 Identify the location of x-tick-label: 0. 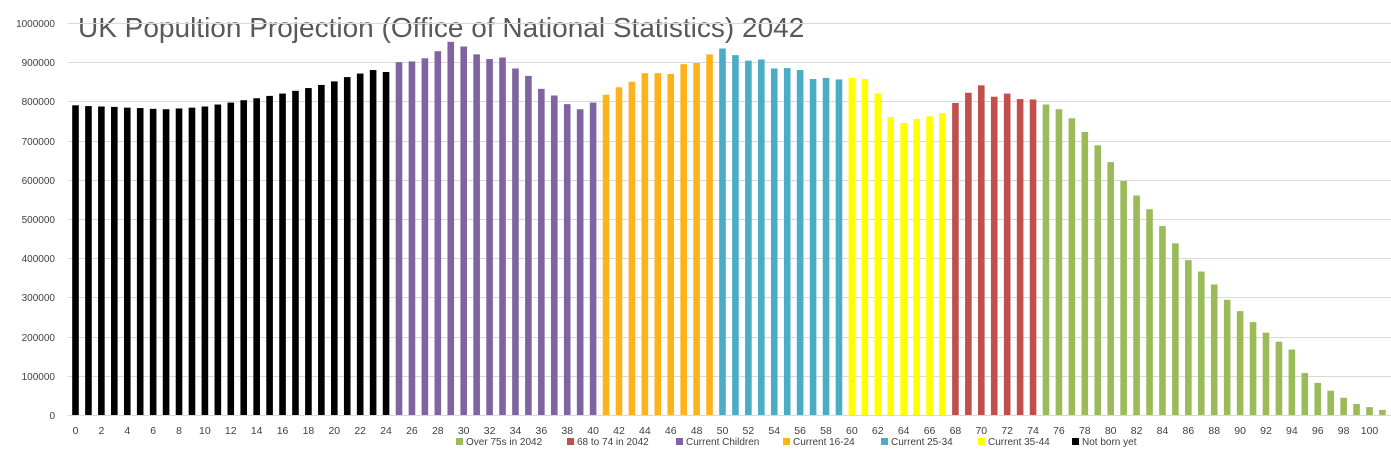
(76, 431).